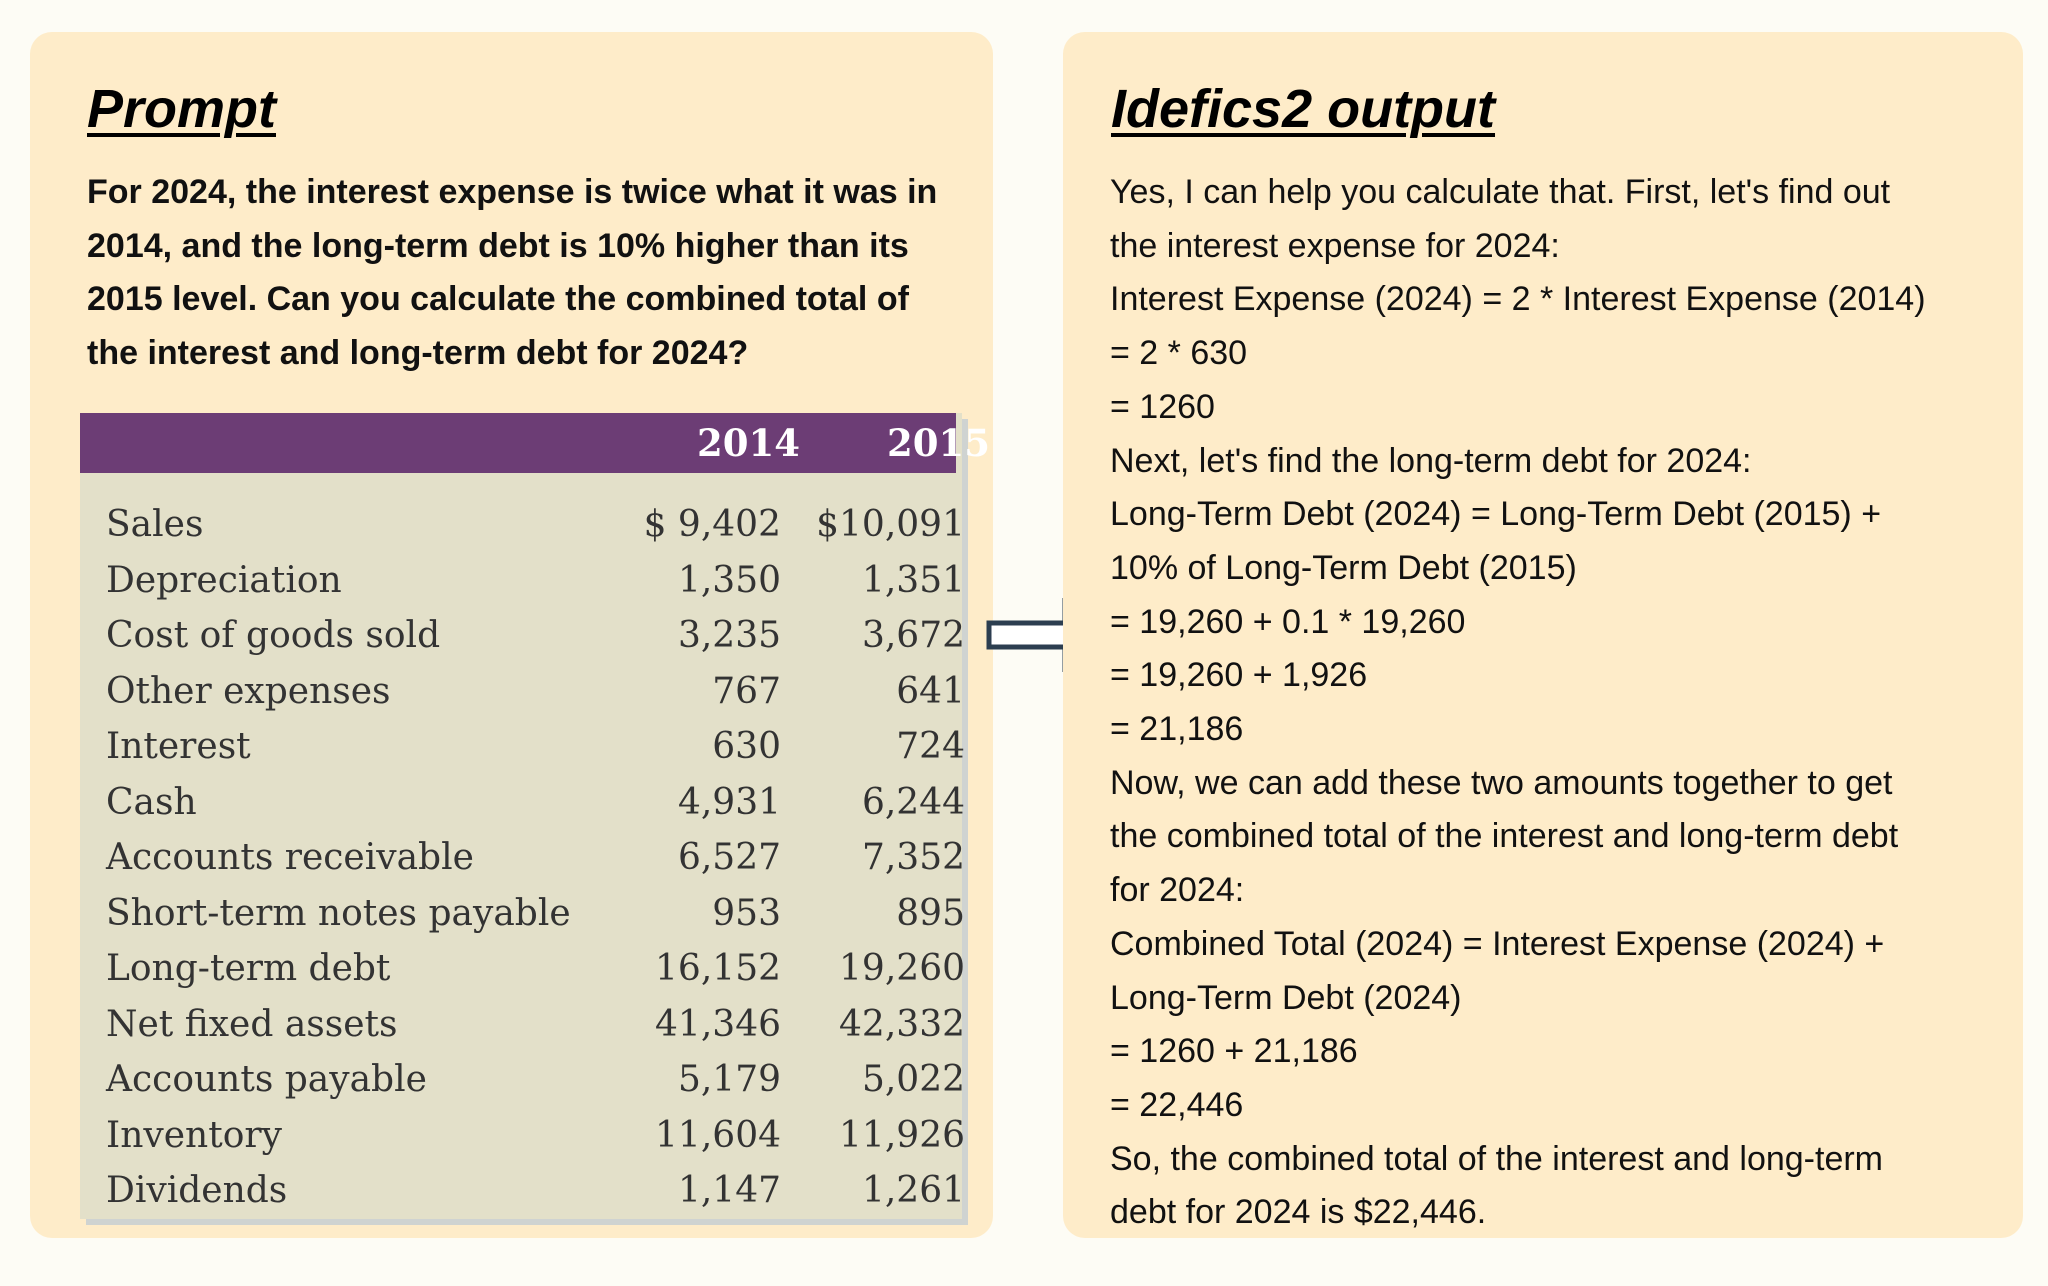 The image size is (2048, 1286). Describe the element at coordinates (194, 1135) in the screenshot. I see `row-label: Inventory` at that location.